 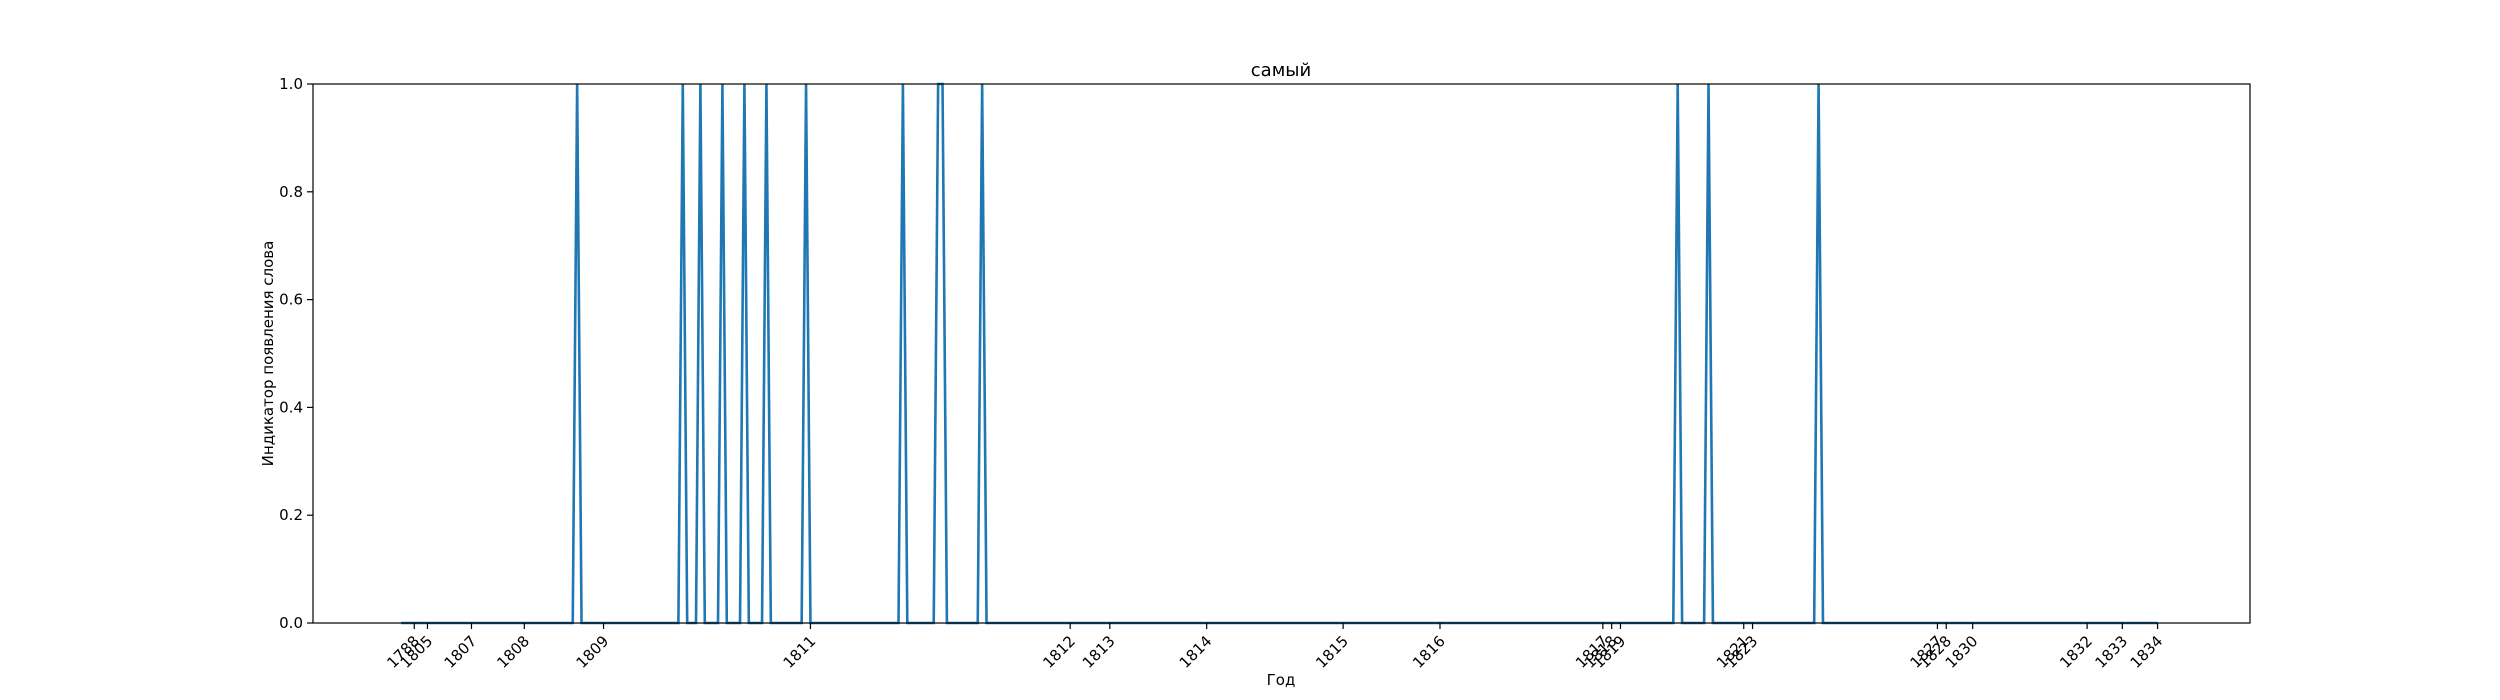 What do you see at coordinates (1429, 652) in the screenshot?
I see `x-tick-label: 1816` at bounding box center [1429, 652].